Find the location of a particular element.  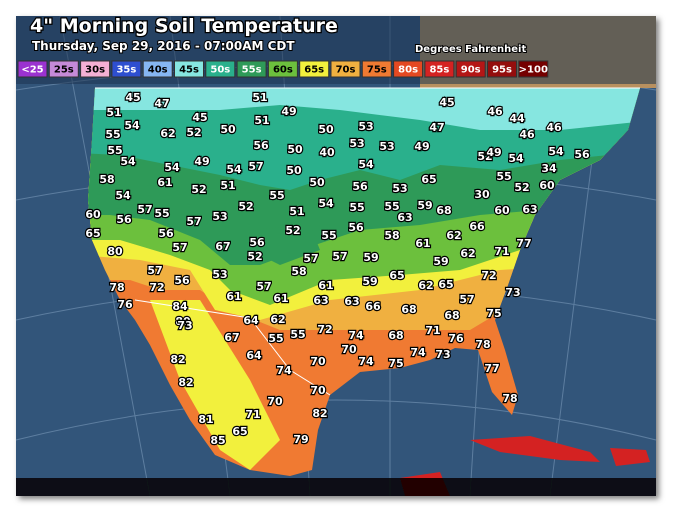

legend-label: 40s is located at coordinates (158, 70).